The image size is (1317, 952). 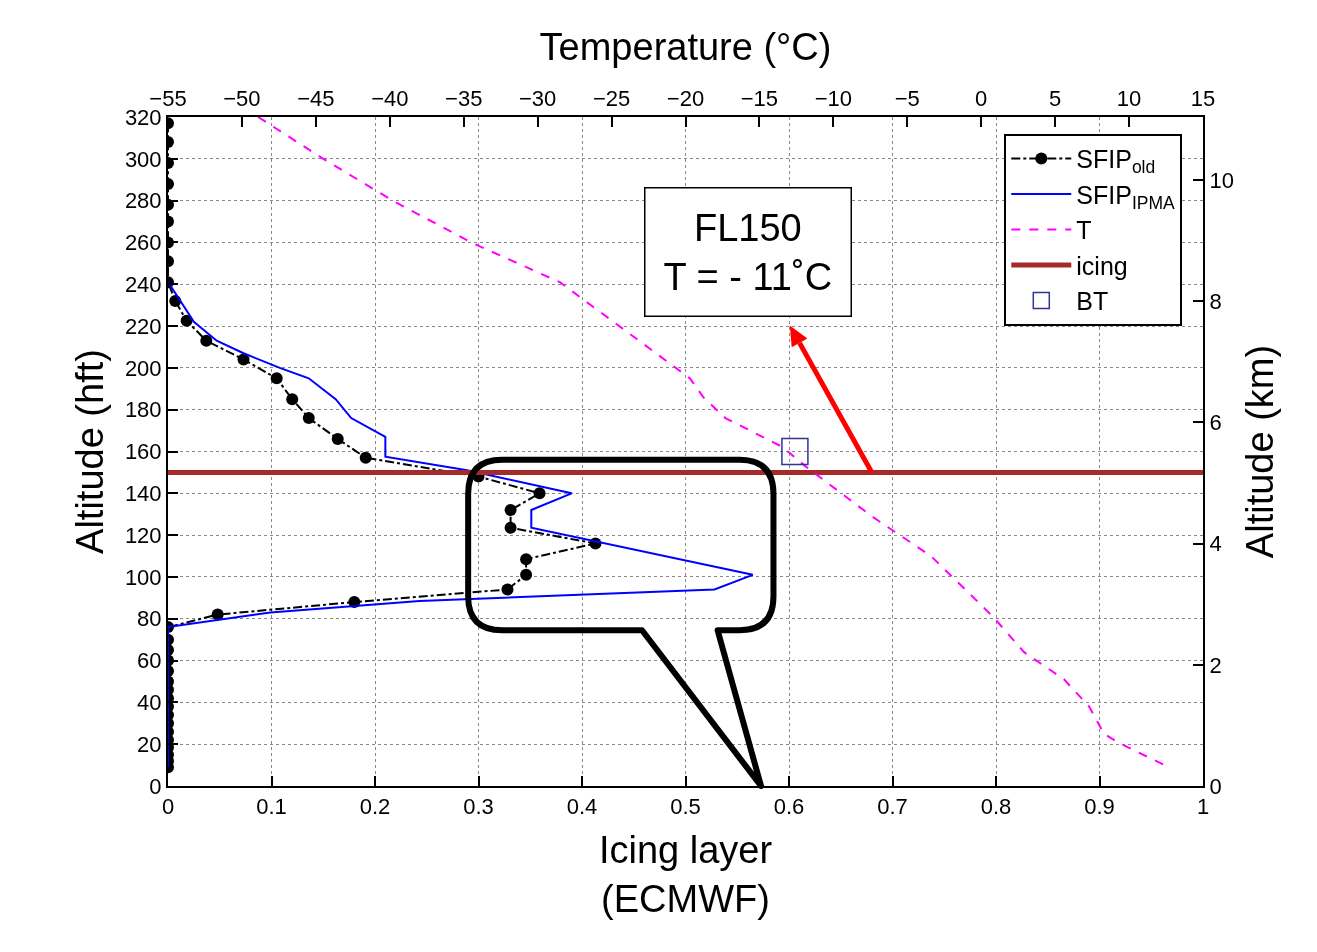 What do you see at coordinates (143, 577) in the screenshot?
I see `y-tick-label: 100` at bounding box center [143, 577].